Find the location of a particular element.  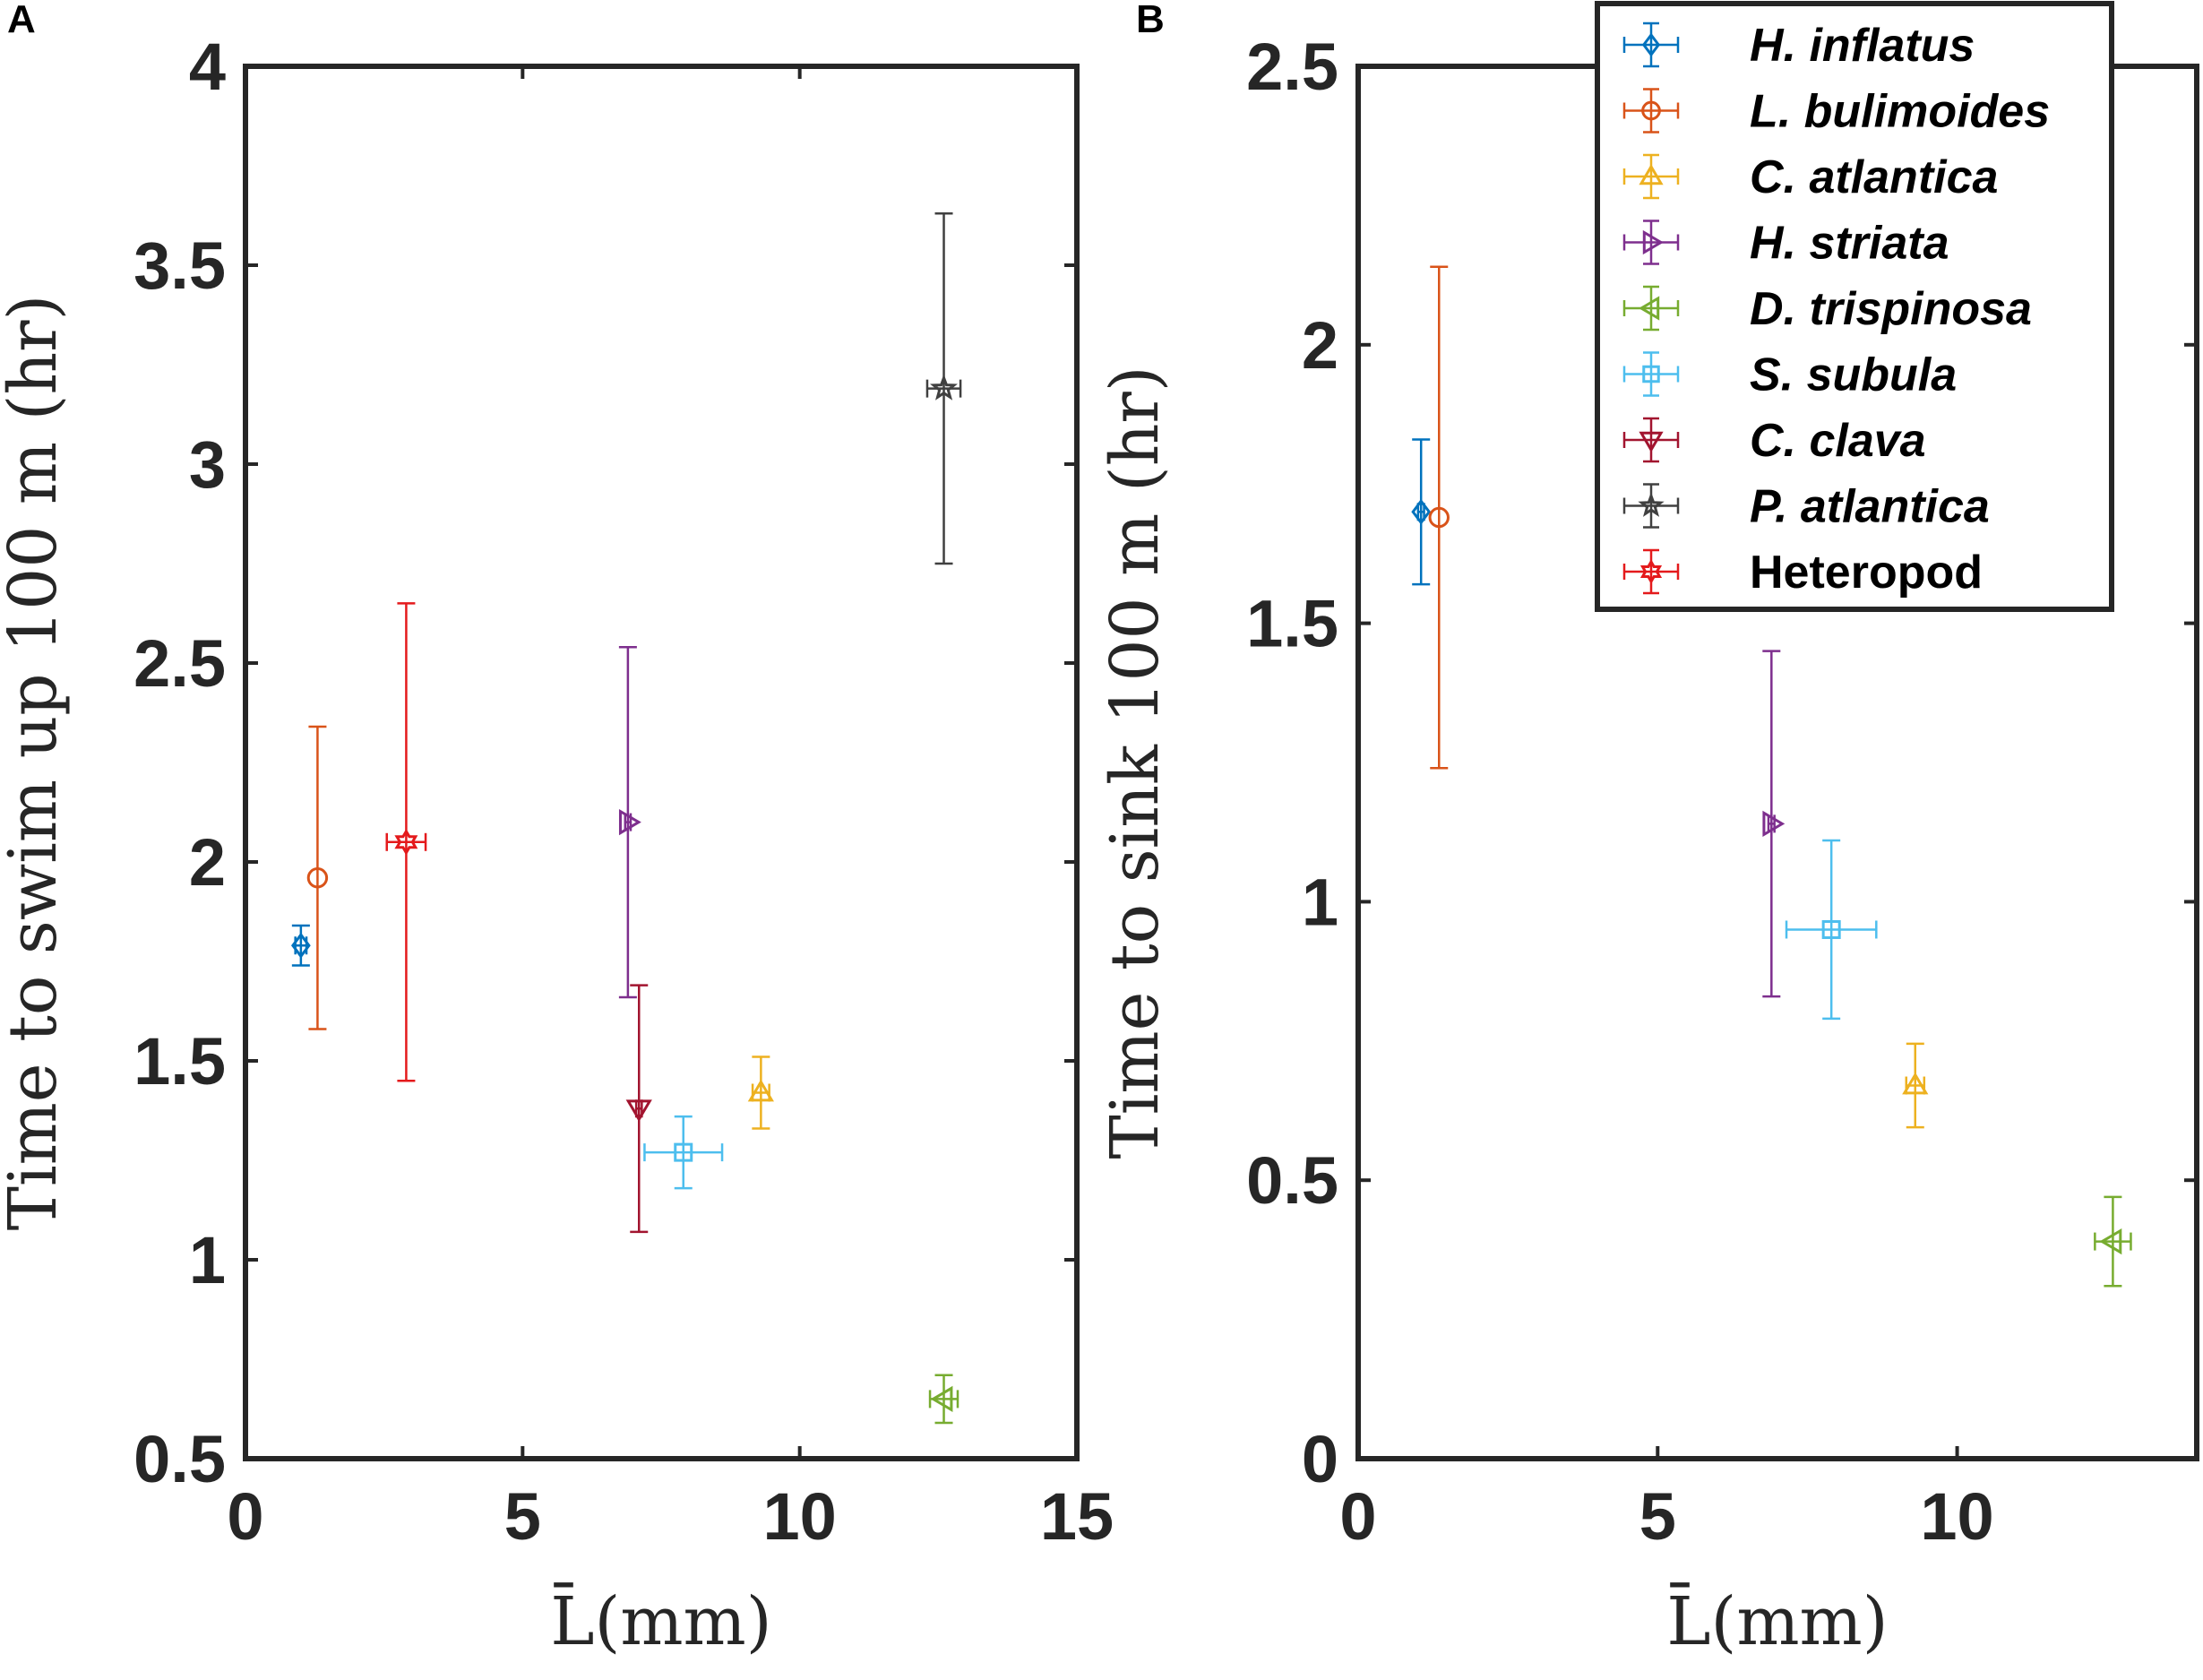

panel-a-y-tick-label: 1 is located at coordinates (207, 1260).